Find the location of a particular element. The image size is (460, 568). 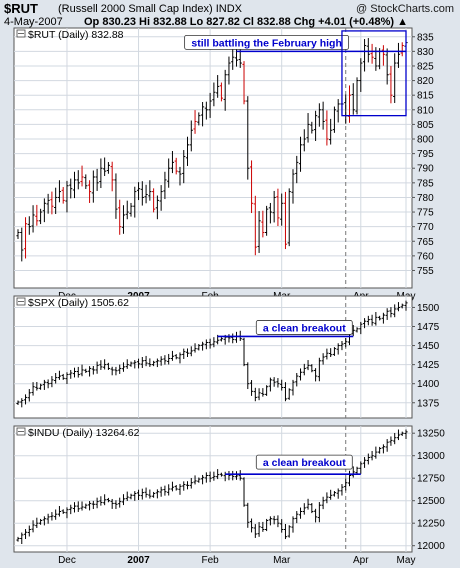

panel2-y-tick-label: 1400 is located at coordinates (428, 384).